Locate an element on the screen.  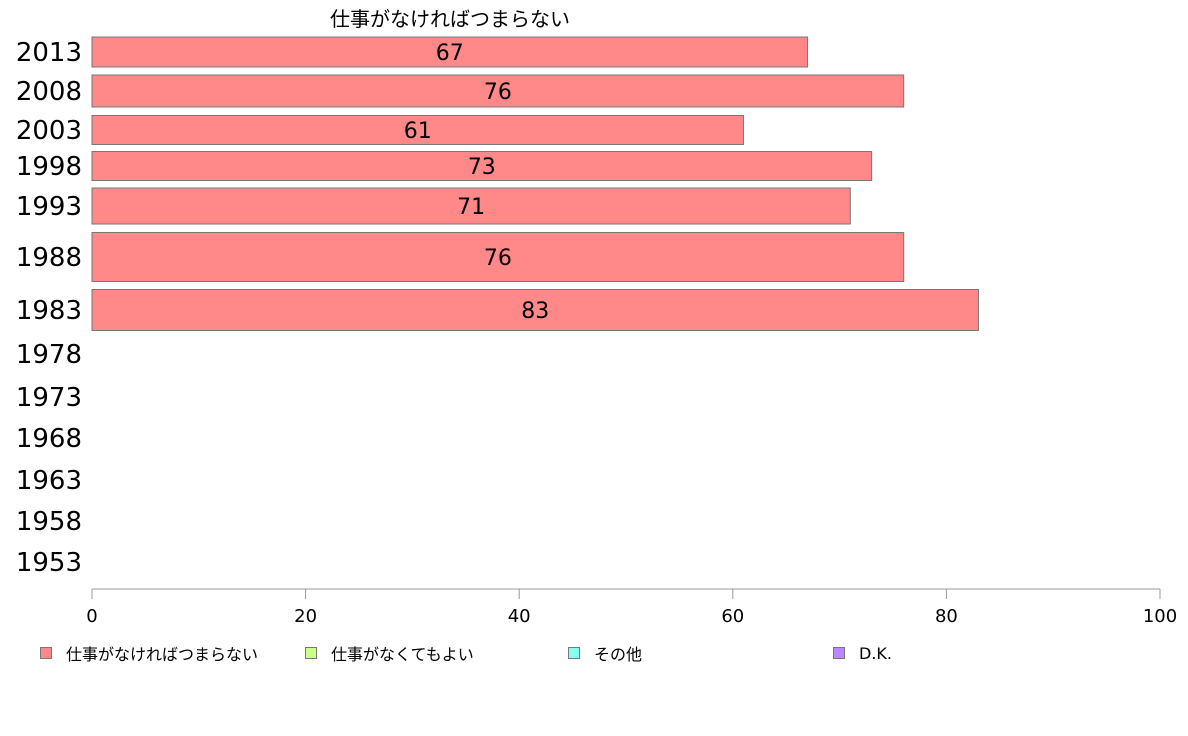
y-tick-label: 1958 is located at coordinates (49, 522).